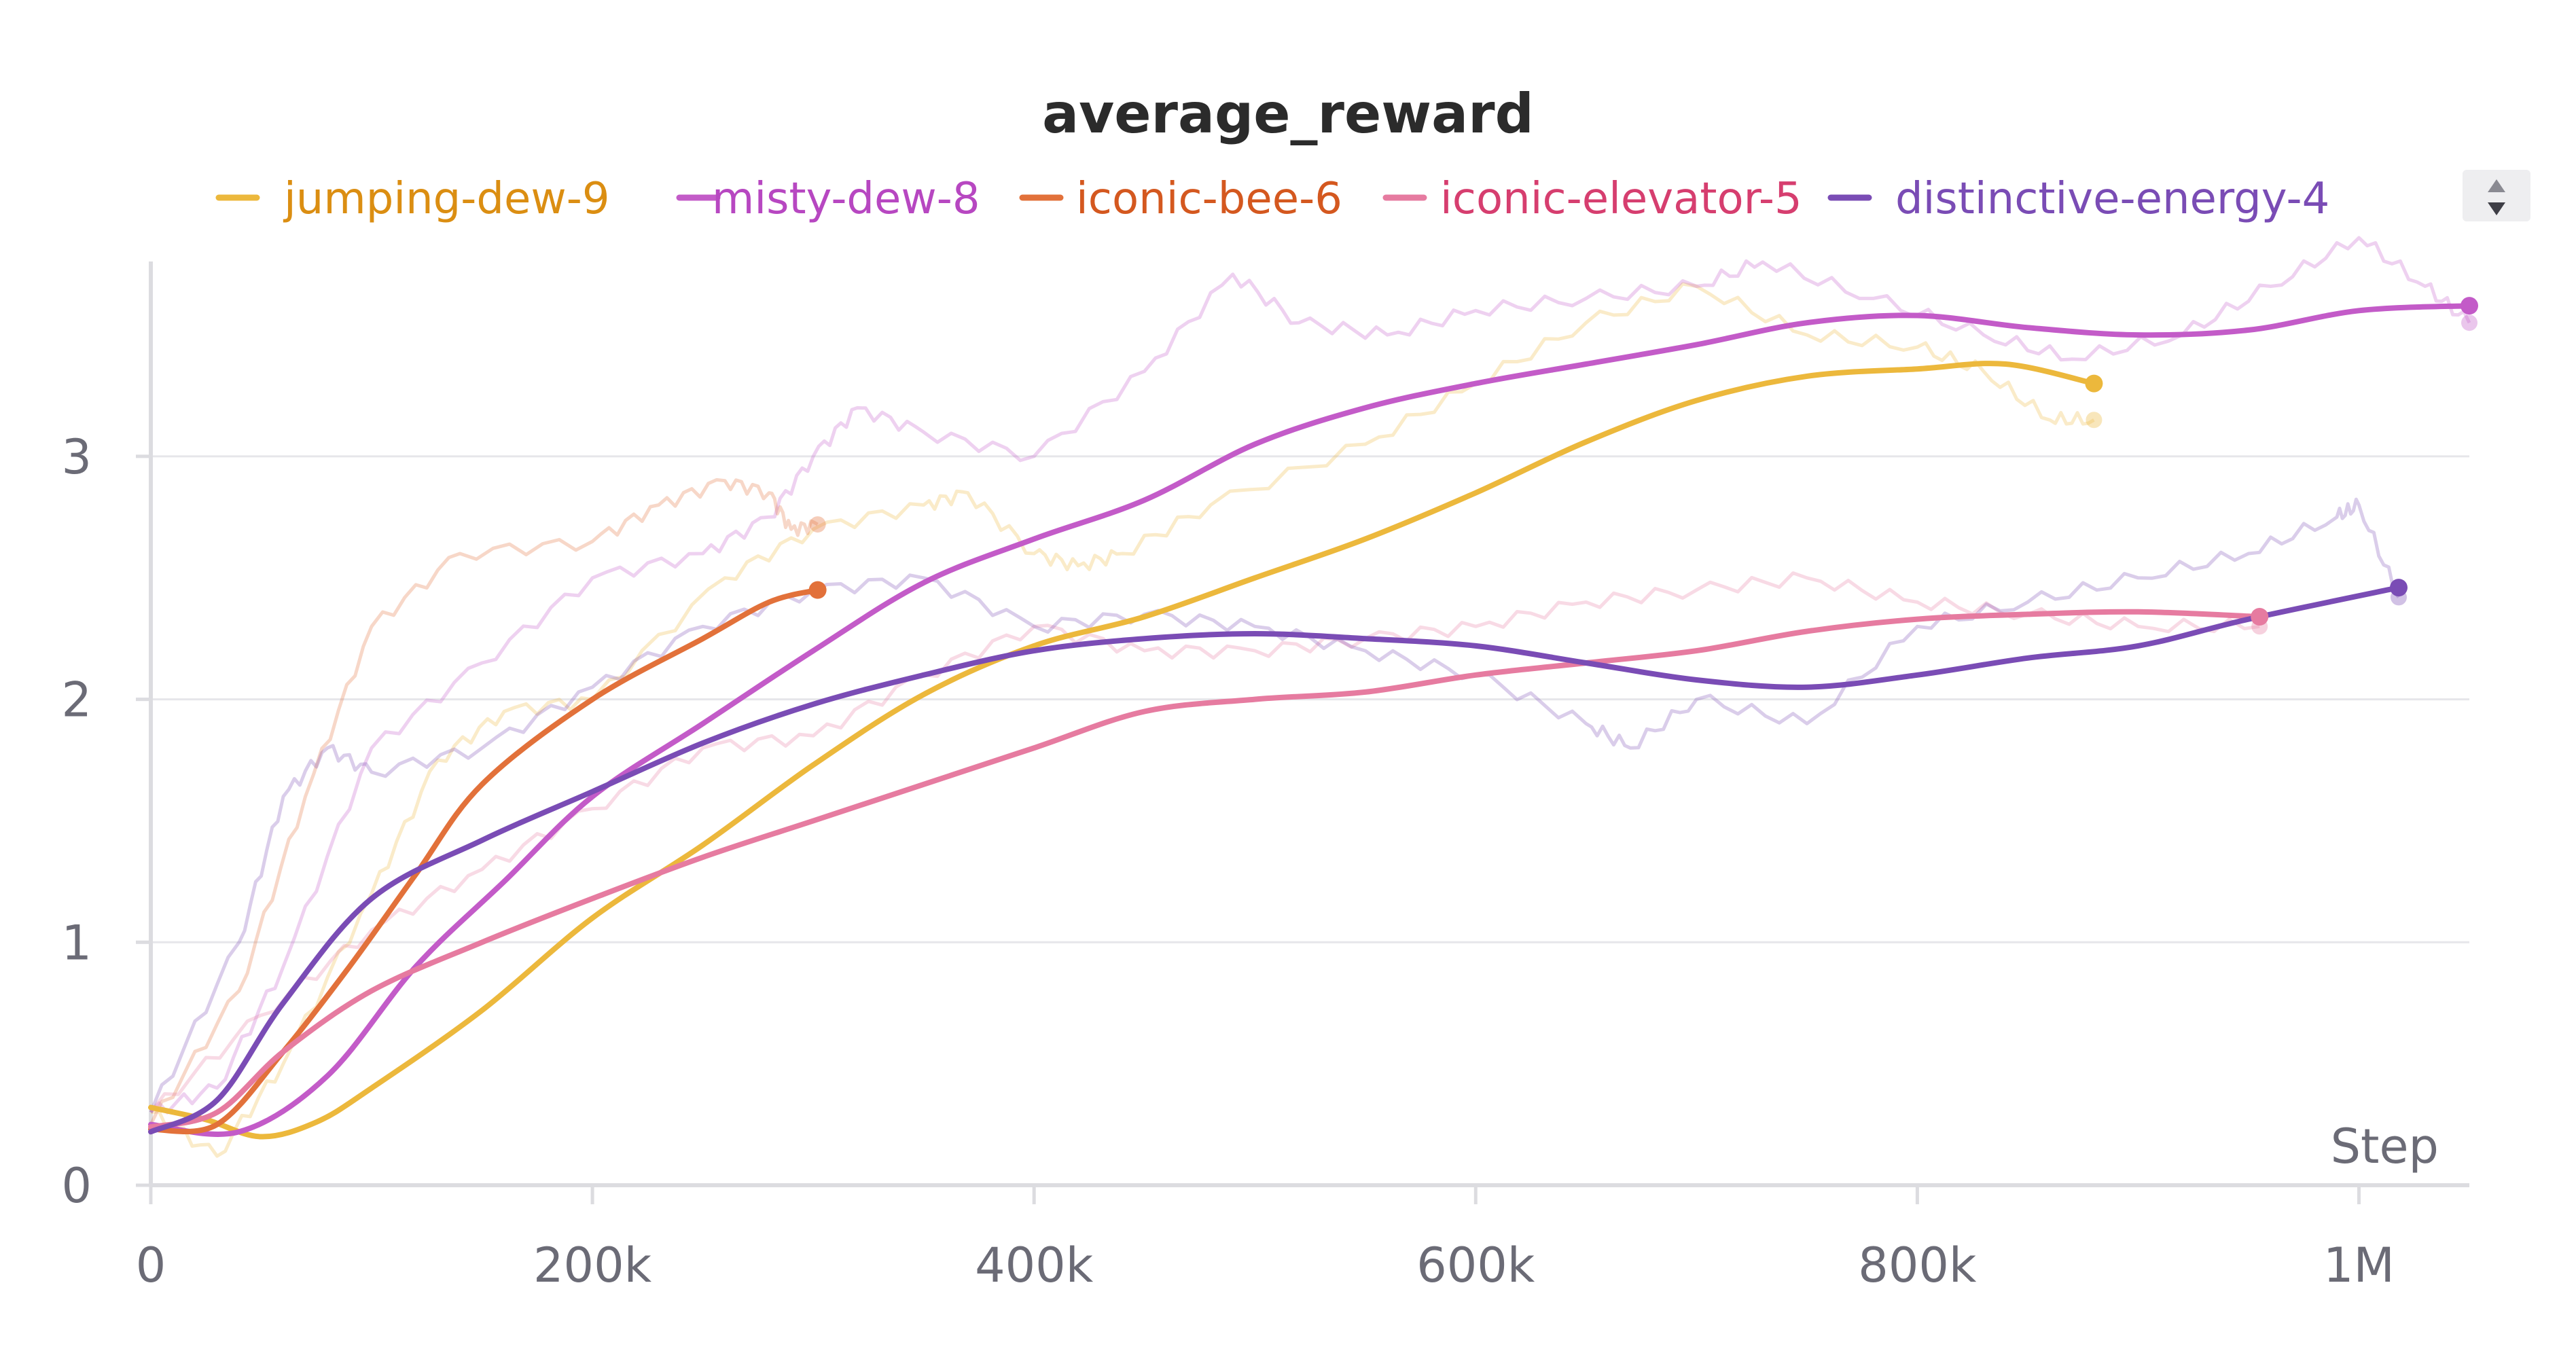 The width and height of the screenshot is (2576, 1353). What do you see at coordinates (846, 199) in the screenshot?
I see `legend-label: misty-dew-8` at bounding box center [846, 199].